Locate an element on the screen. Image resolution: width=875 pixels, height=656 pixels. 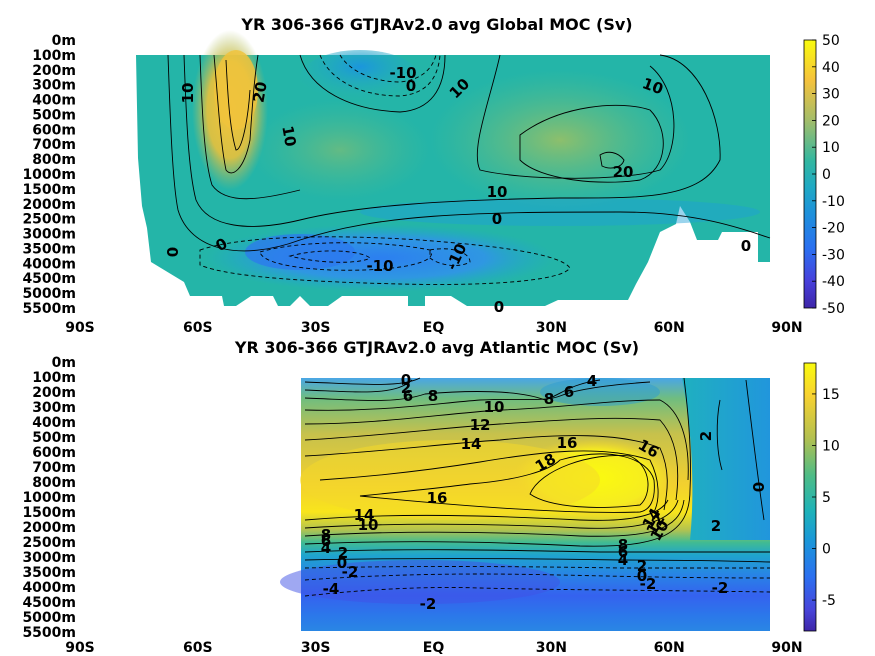
colorbar-ticks: 15 10 5 0 -5 is located at coordinates (826, 498).